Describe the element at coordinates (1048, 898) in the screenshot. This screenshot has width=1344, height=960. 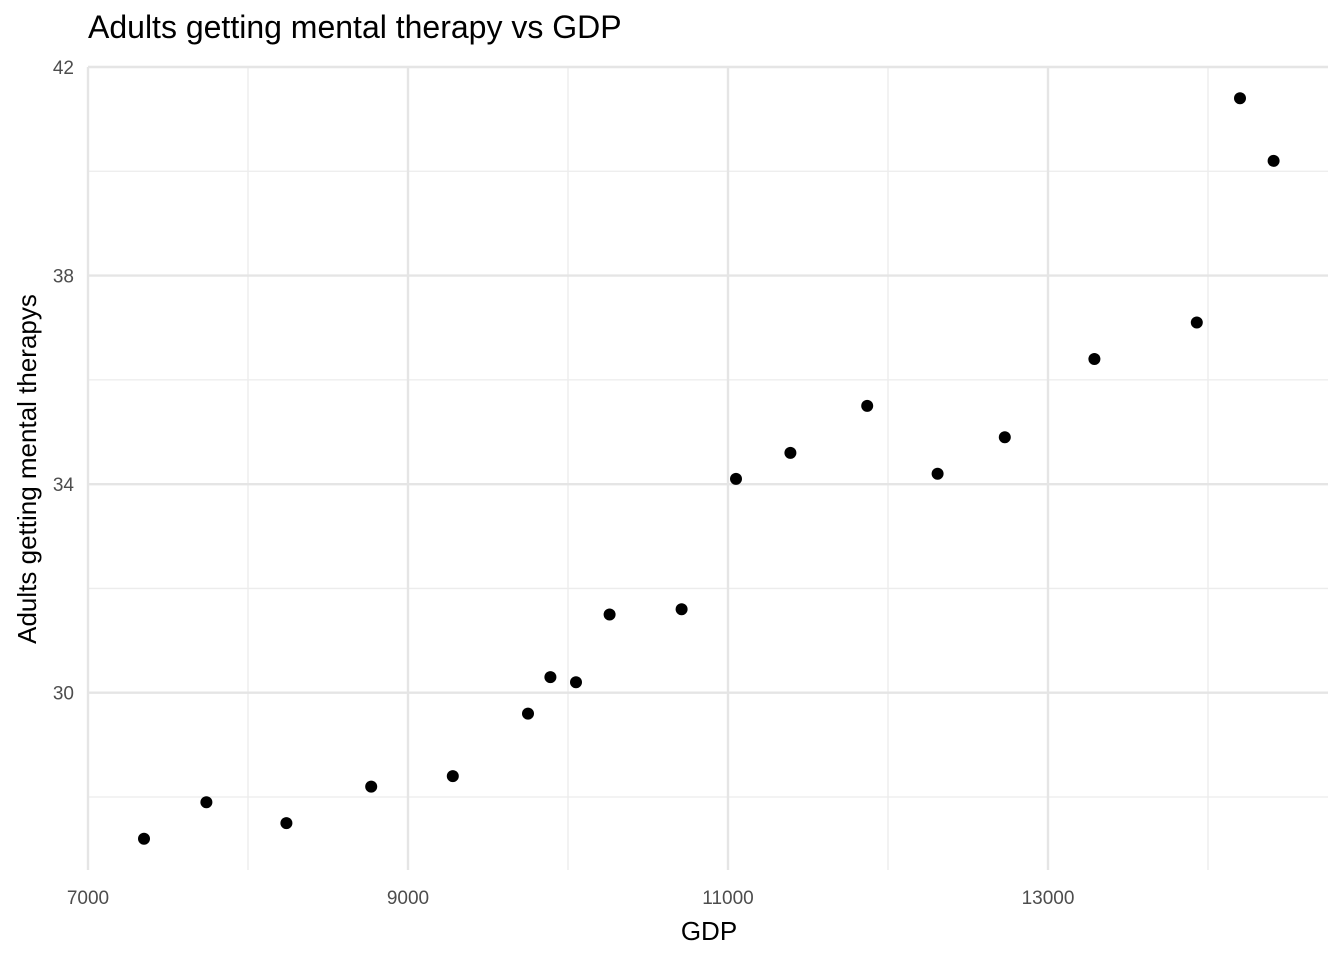
I see `x-tick-label: 13000` at that location.